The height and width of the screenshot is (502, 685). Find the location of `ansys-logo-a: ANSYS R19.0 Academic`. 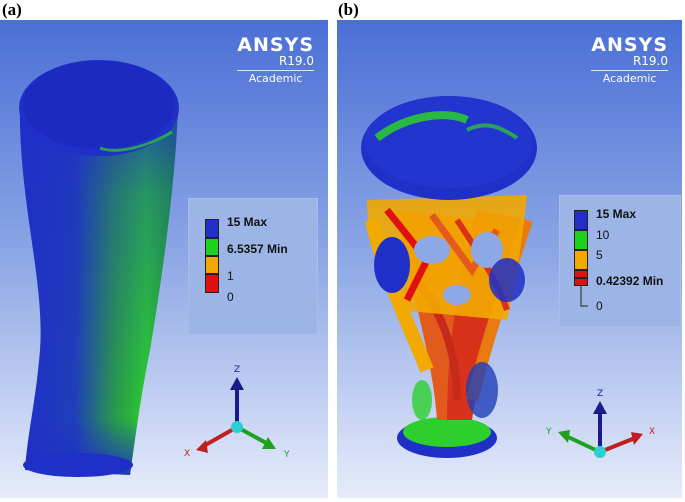

ansys-logo-a: ANSYS R19.0 Academic is located at coordinates (275, 59).